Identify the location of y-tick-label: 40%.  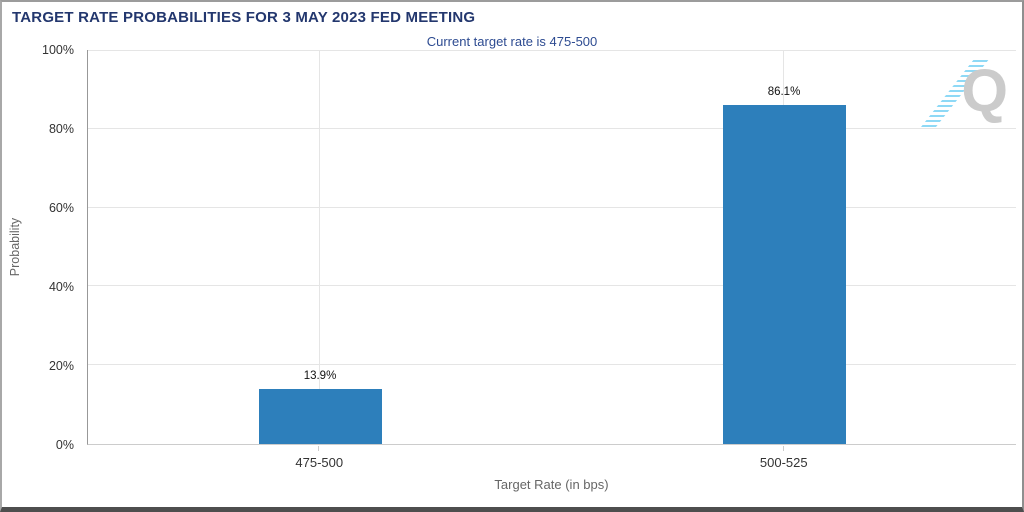
(61, 287).